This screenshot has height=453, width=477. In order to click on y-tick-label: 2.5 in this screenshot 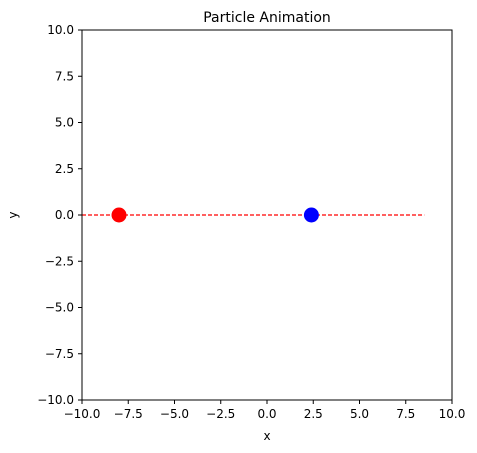, I will do `click(64, 169)`.